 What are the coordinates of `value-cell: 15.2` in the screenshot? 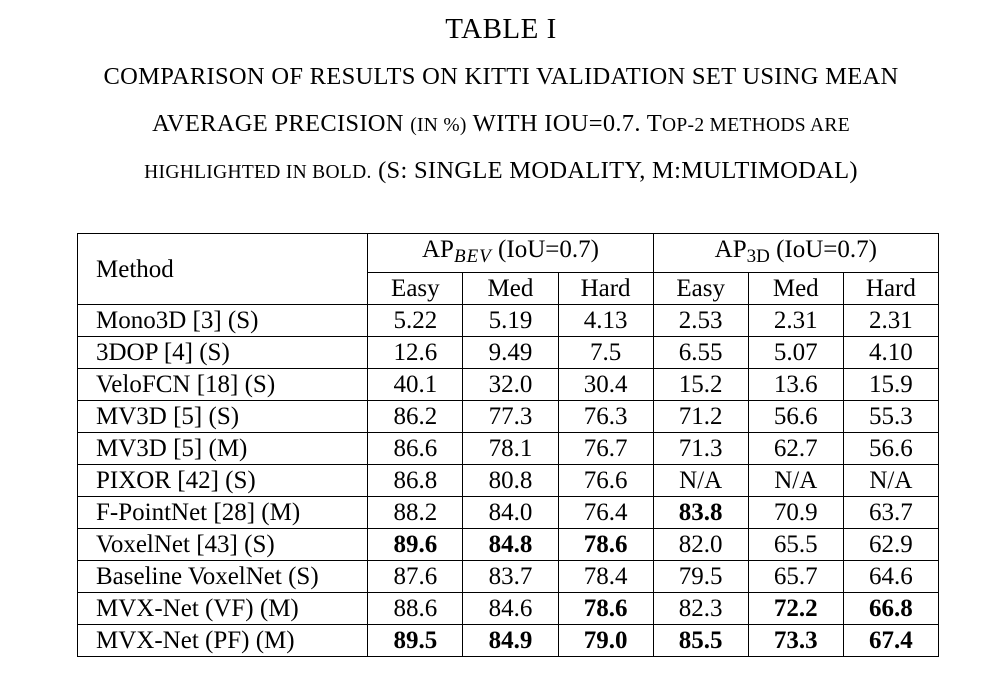 It's located at (700, 384).